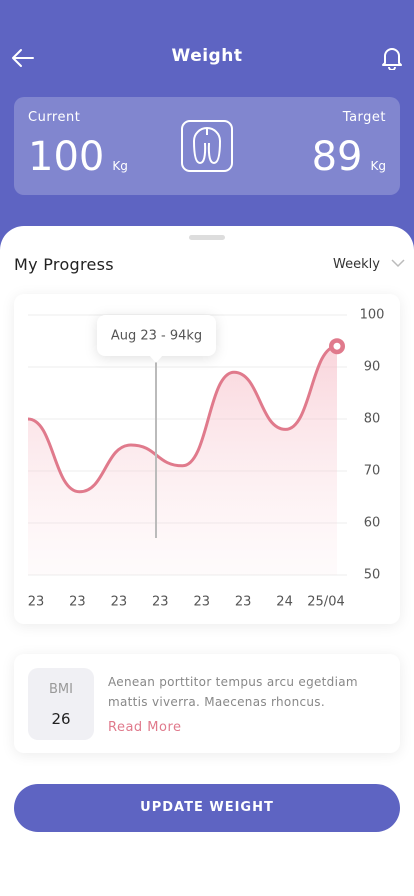 The image size is (414, 896). What do you see at coordinates (372, 367) in the screenshot?
I see `y-tick-label: 90` at bounding box center [372, 367].